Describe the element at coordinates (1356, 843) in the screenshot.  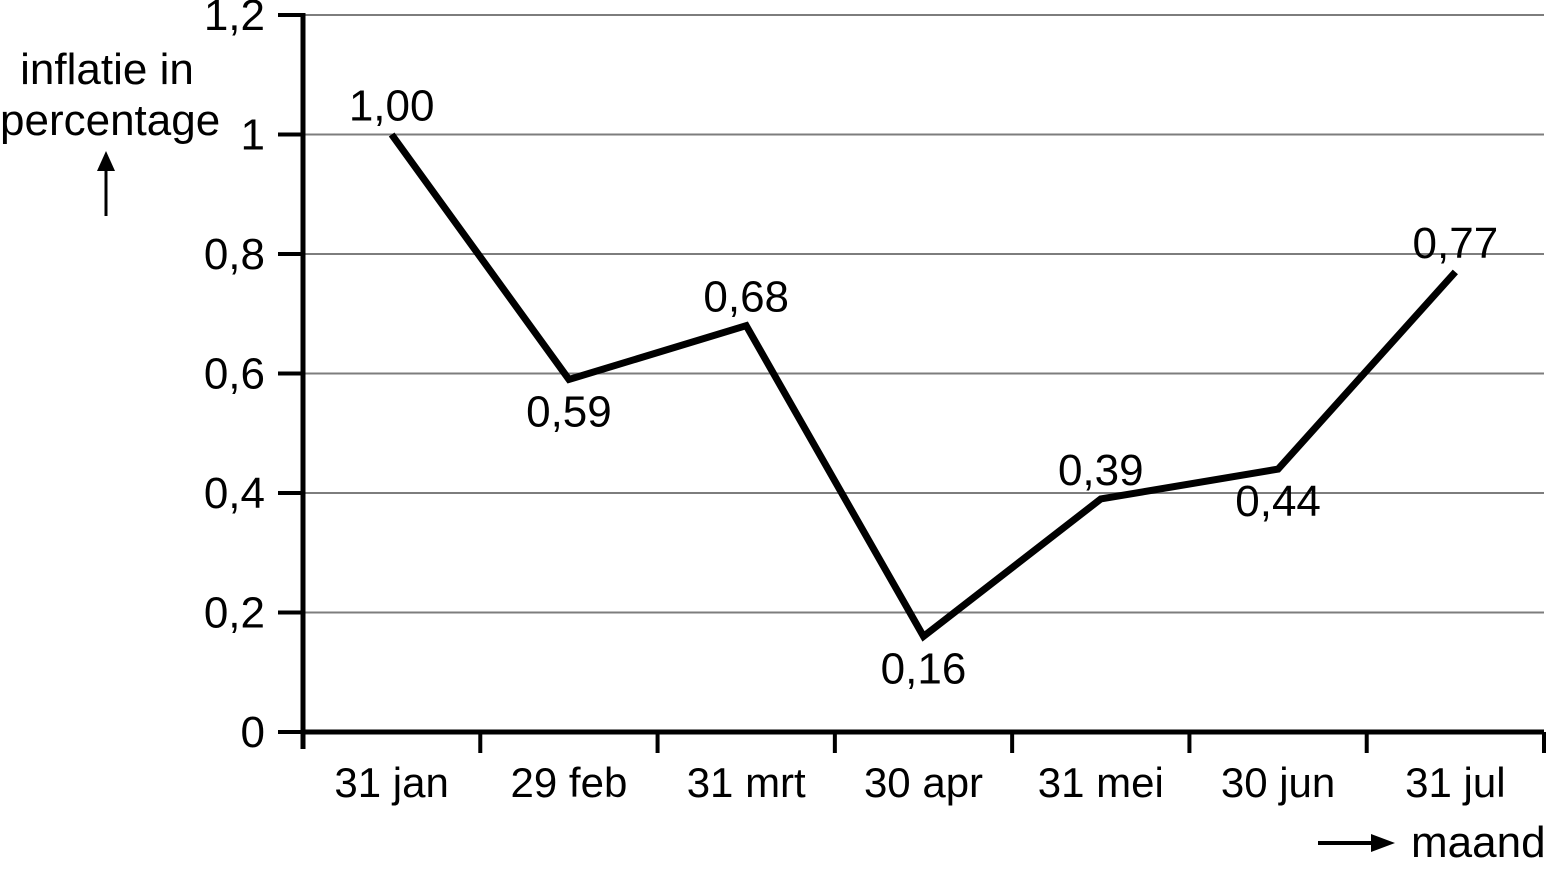
I see `right-arrow-icon` at that location.